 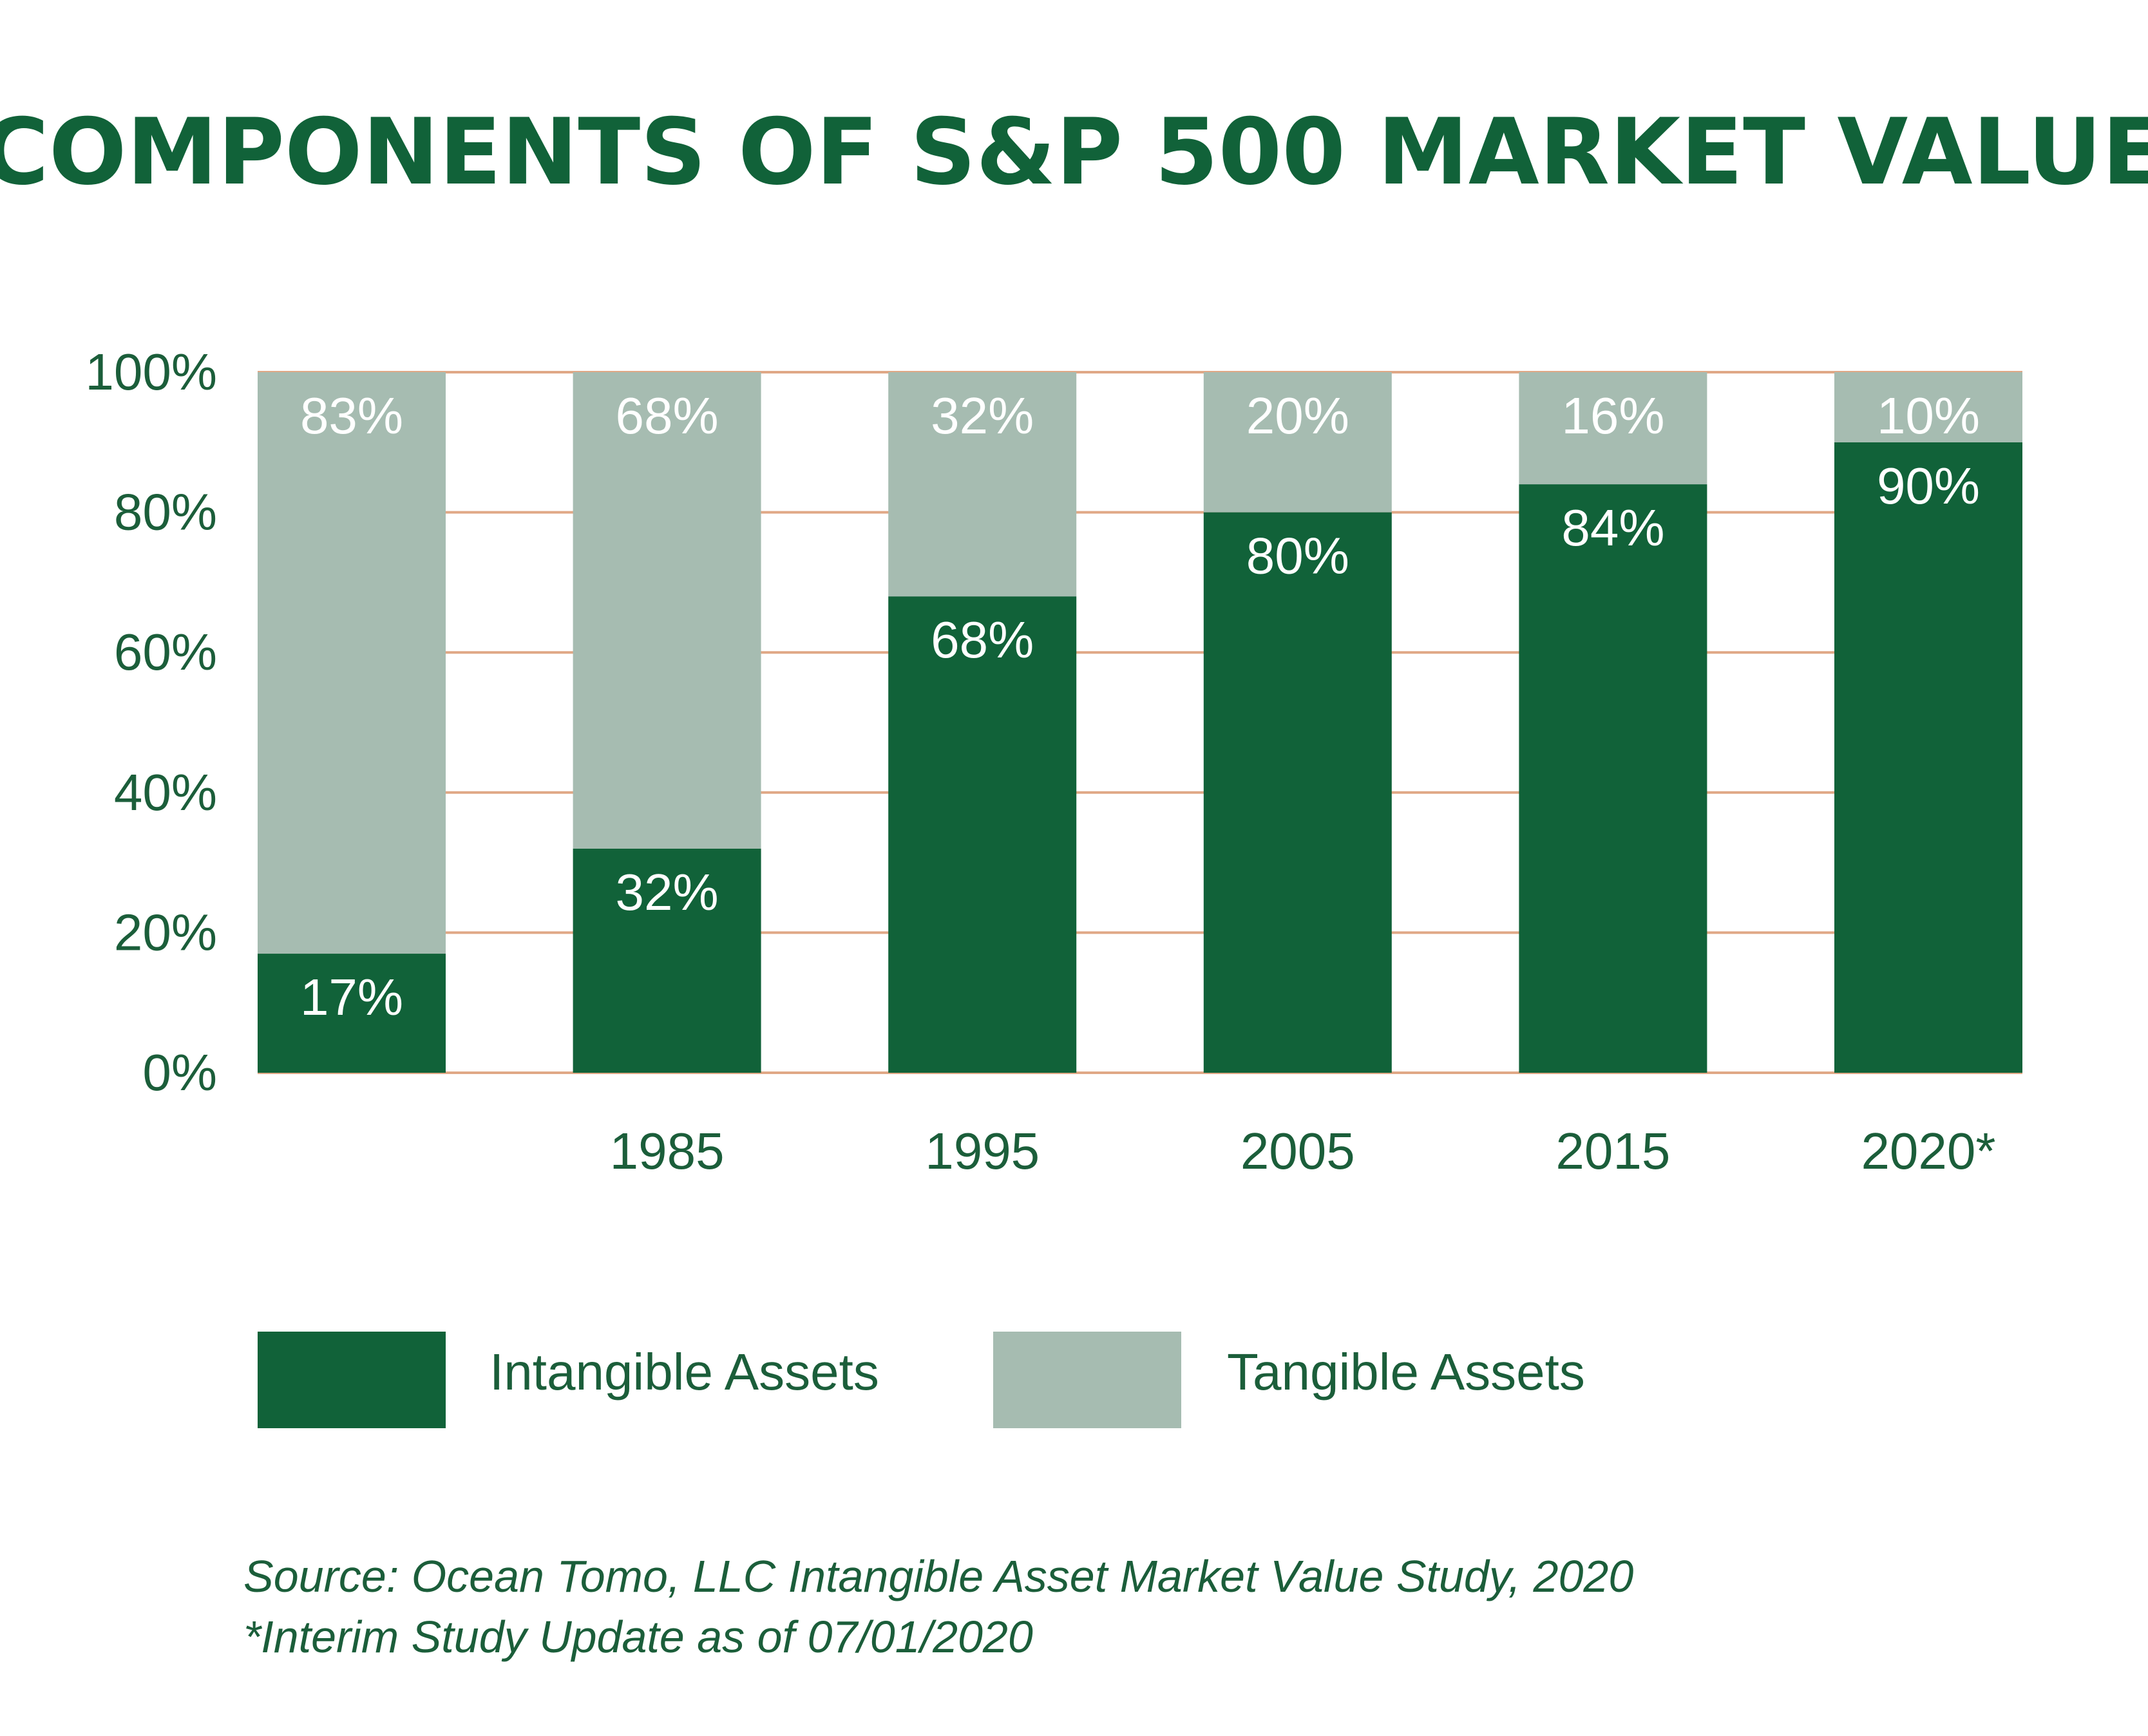 I want to click on bar-label-intangible: 84%, so click(x=1612, y=527).